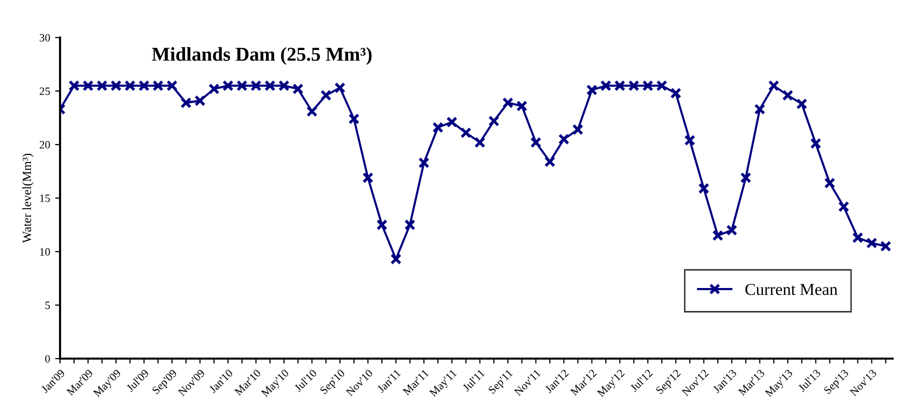 The height and width of the screenshot is (417, 910). What do you see at coordinates (45, 252) in the screenshot?
I see `y-tick-label: 10` at bounding box center [45, 252].